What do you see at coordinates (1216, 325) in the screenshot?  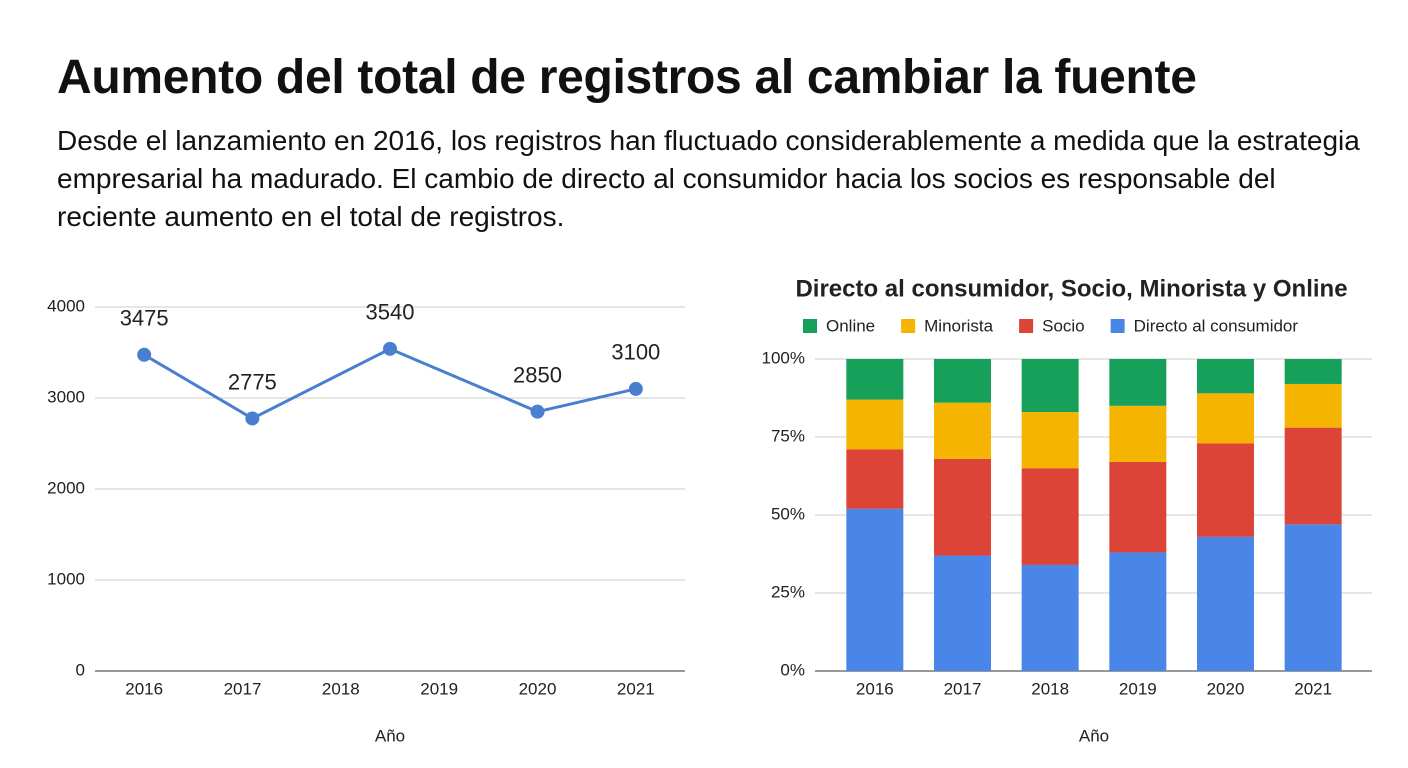 I see `legend-label: Directo al consumidor` at bounding box center [1216, 325].